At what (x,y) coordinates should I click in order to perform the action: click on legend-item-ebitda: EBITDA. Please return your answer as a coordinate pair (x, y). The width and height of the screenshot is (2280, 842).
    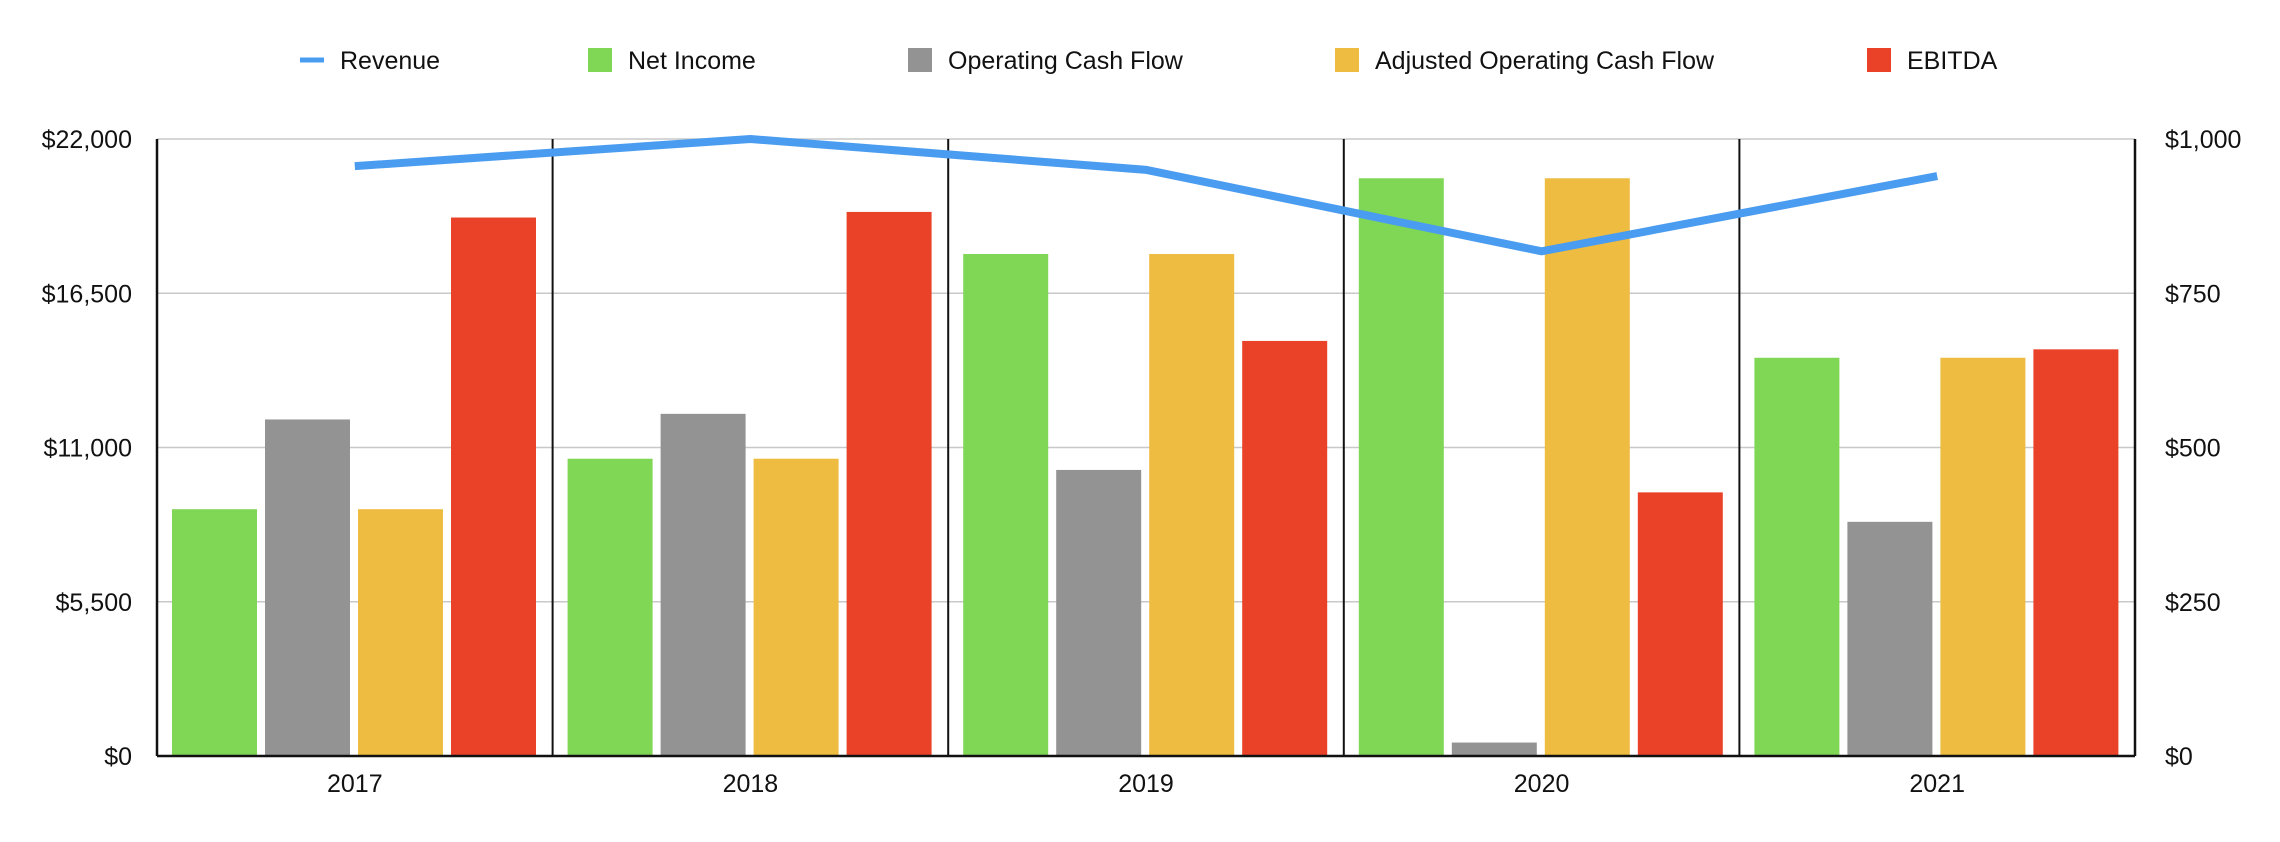
    Looking at the image, I should click on (1932, 61).